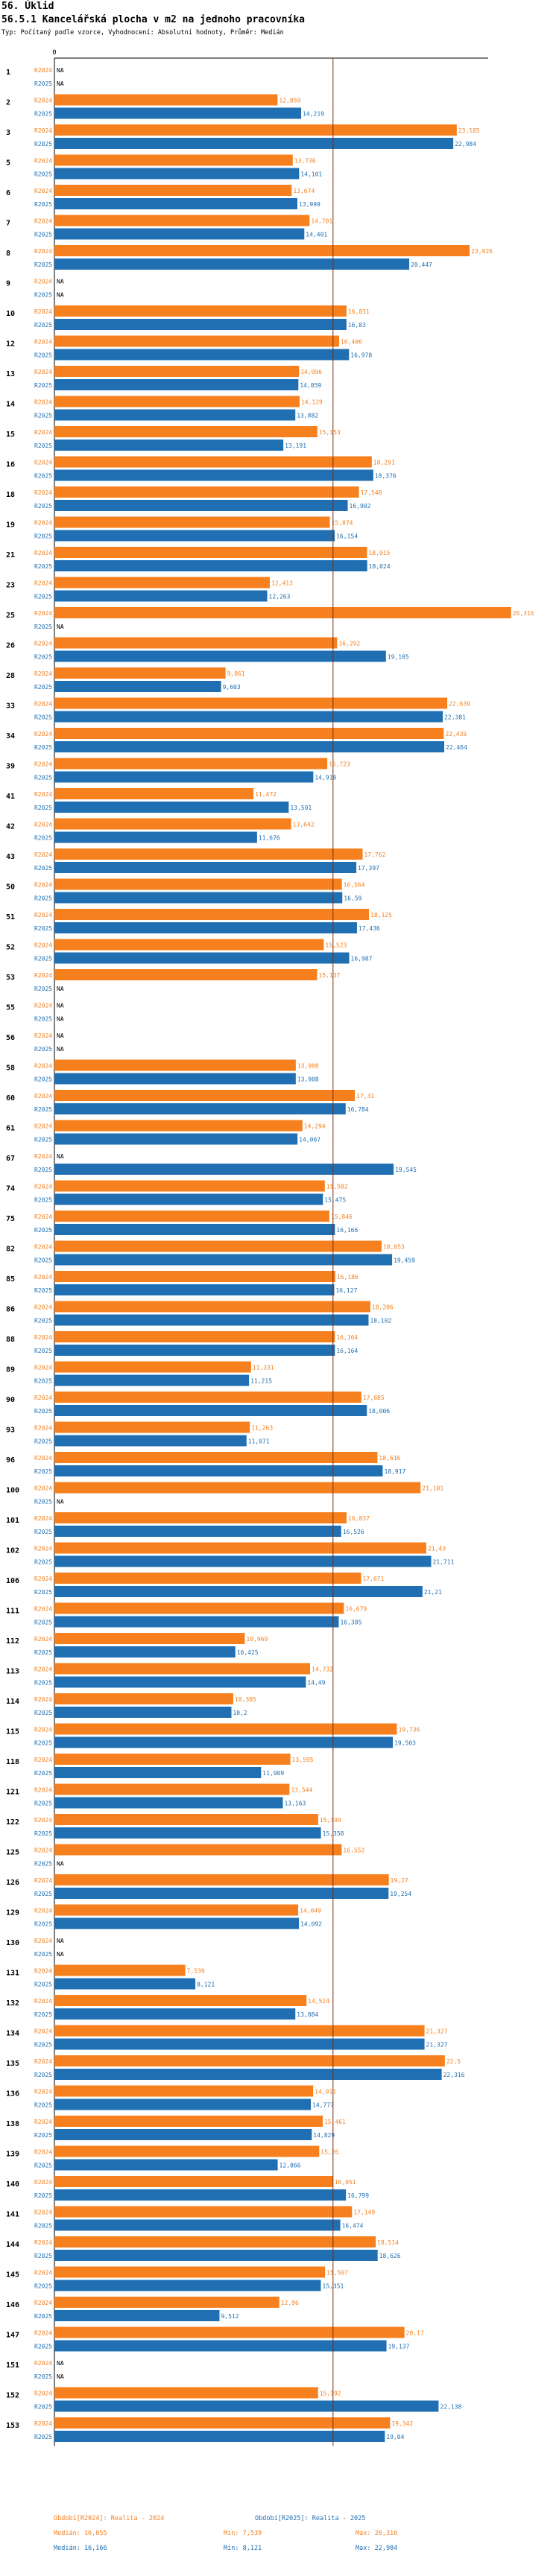 This screenshot has width=559, height=2576. I want to click on value-label-r2025: 14,219, so click(313, 115).